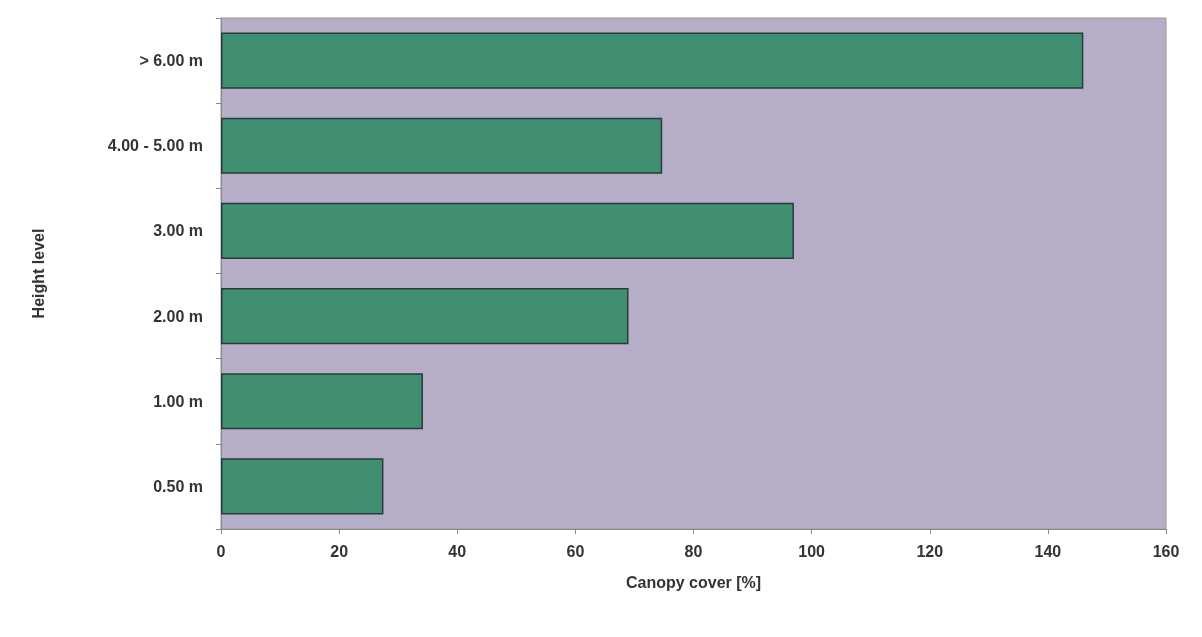 The height and width of the screenshot is (637, 1202). Describe the element at coordinates (178, 401) in the screenshot. I see `y-tick-label: 1.00 m` at that location.